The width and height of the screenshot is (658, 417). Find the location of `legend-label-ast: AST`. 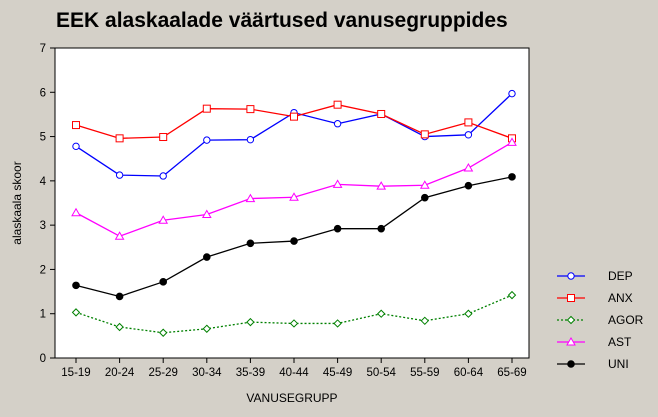

legend-label-ast: AST is located at coordinates (620, 342).